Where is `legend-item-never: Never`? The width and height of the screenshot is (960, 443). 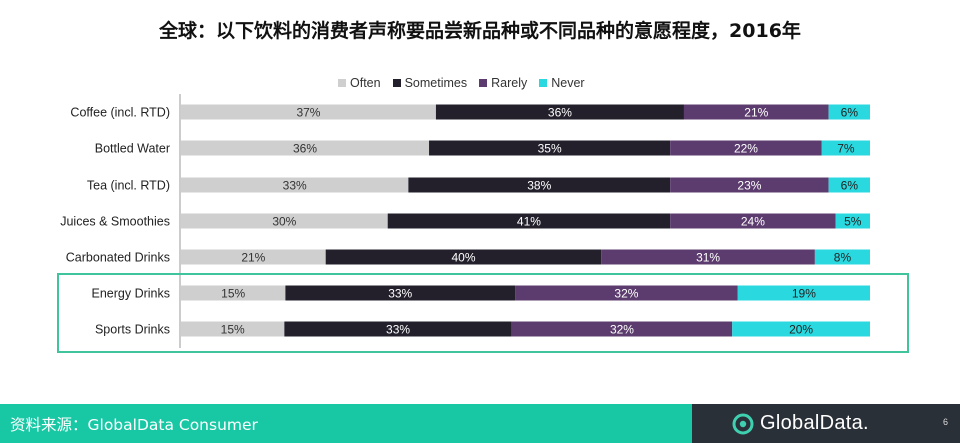
legend-item-never: Never is located at coordinates (562, 83).